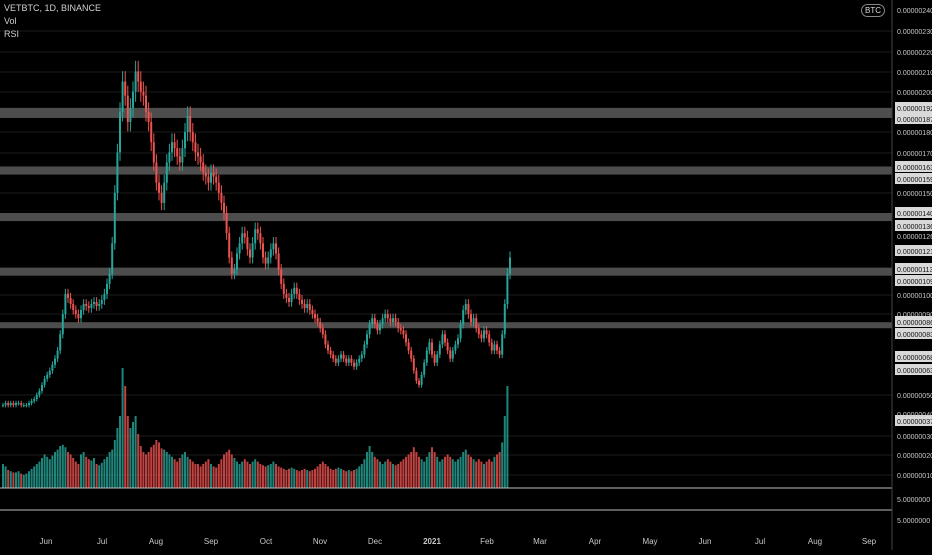 This screenshot has height=555, width=932. I want to click on x-axis-label: Oct, so click(266, 541).